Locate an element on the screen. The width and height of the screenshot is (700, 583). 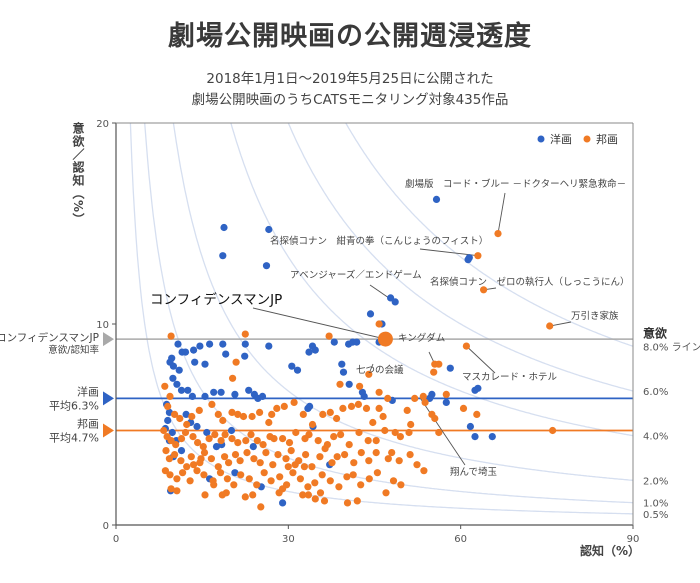
y-axis-label: 意欲／認知（%） is located at coordinates (78, 173).